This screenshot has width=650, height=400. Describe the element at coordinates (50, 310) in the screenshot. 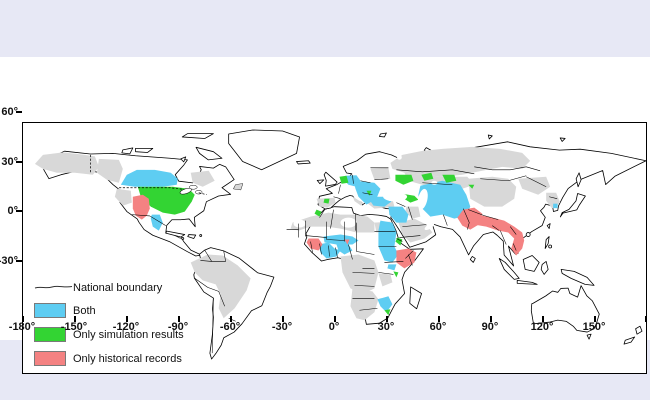

I see `swatch-both` at that location.